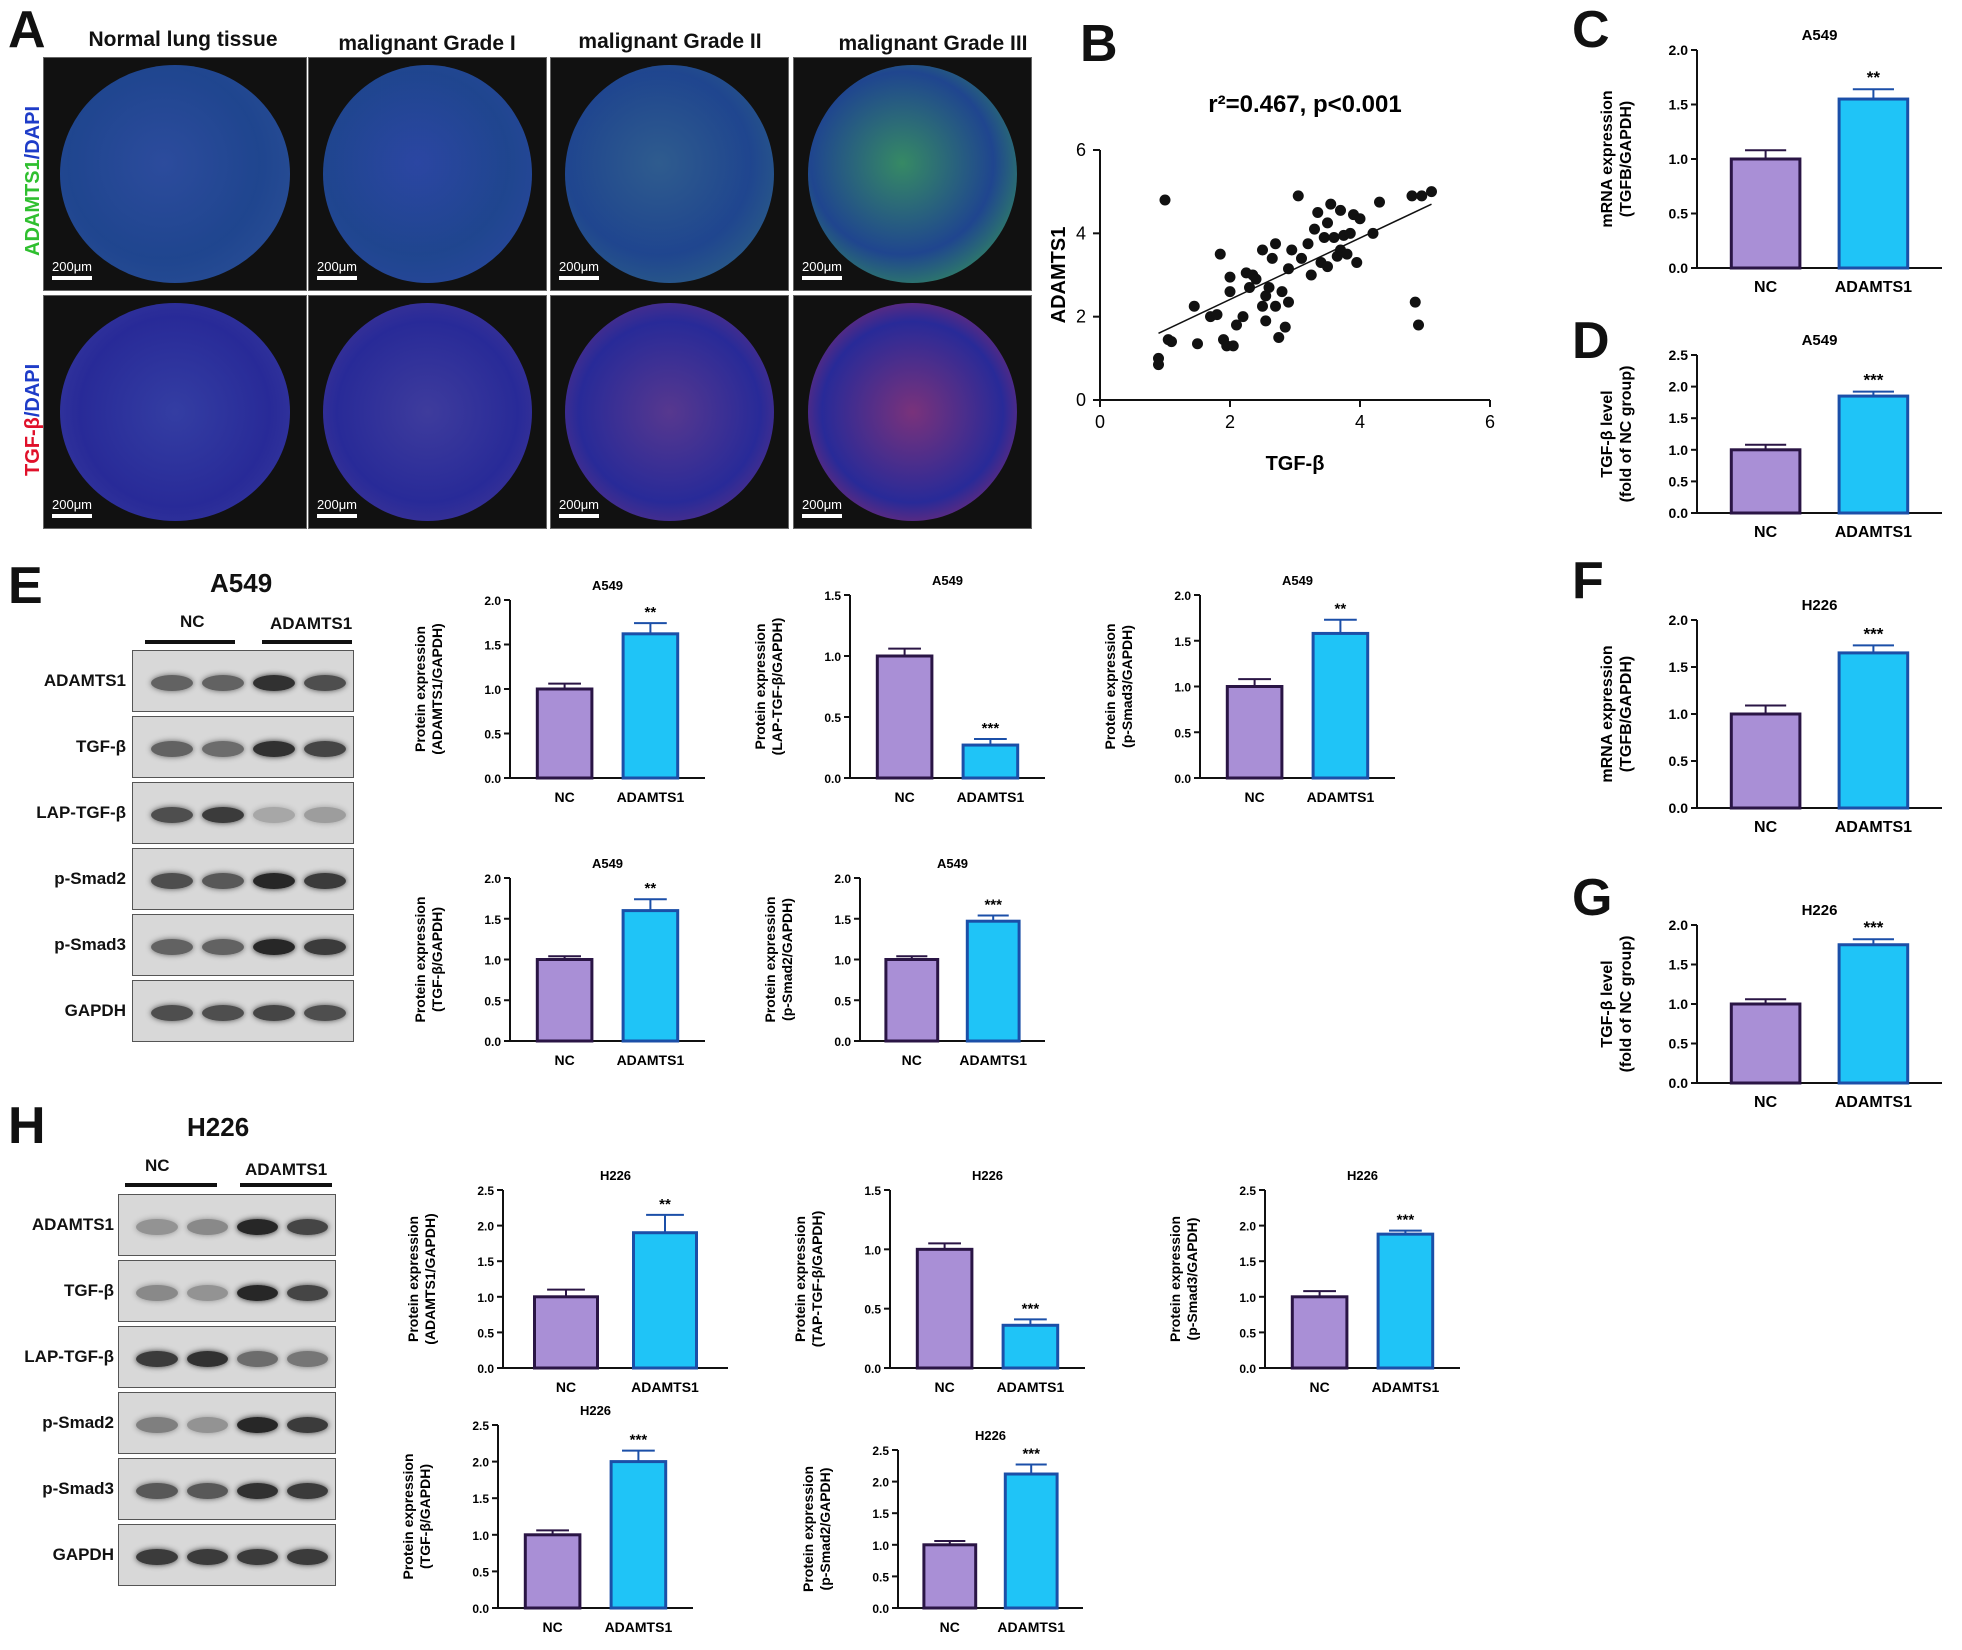 The image size is (1962, 1650). Describe the element at coordinates (1230, 422) in the screenshot. I see `x-tick-label: 2` at that location.